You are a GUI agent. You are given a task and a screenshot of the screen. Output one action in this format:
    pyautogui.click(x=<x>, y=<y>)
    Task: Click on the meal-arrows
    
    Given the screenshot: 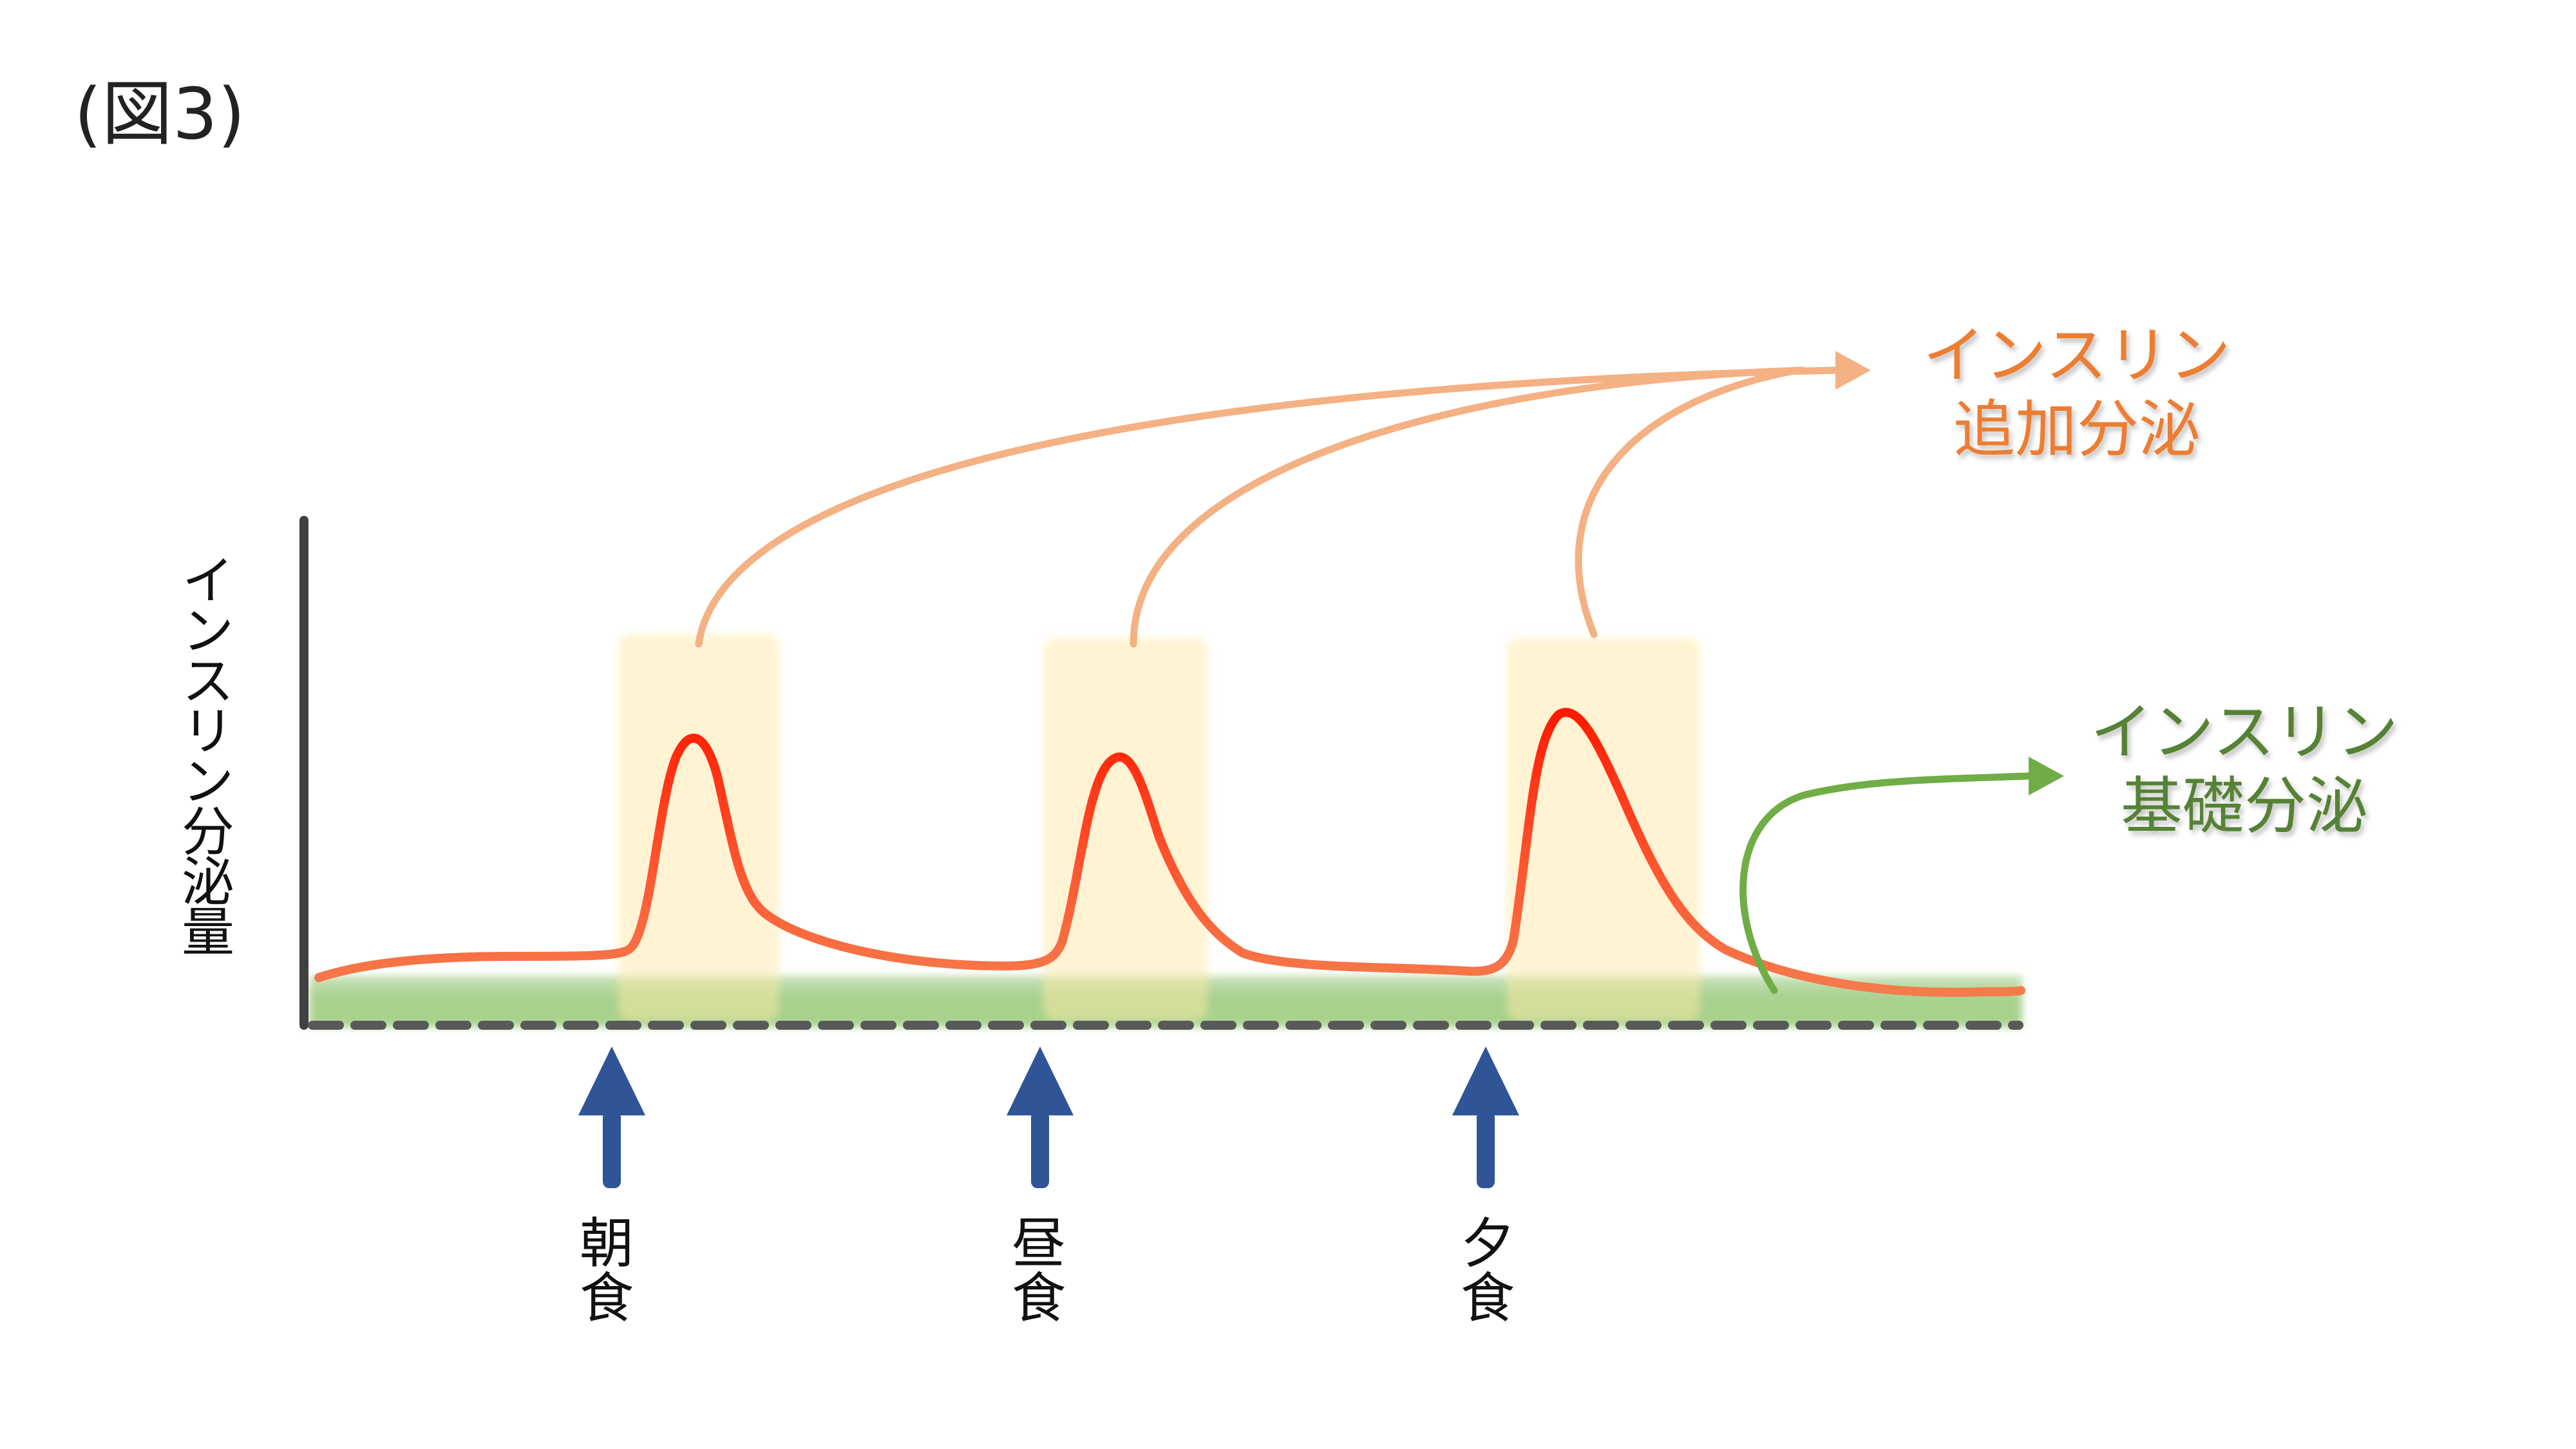 What is the action you would take?
    pyautogui.click(x=1048, y=1117)
    